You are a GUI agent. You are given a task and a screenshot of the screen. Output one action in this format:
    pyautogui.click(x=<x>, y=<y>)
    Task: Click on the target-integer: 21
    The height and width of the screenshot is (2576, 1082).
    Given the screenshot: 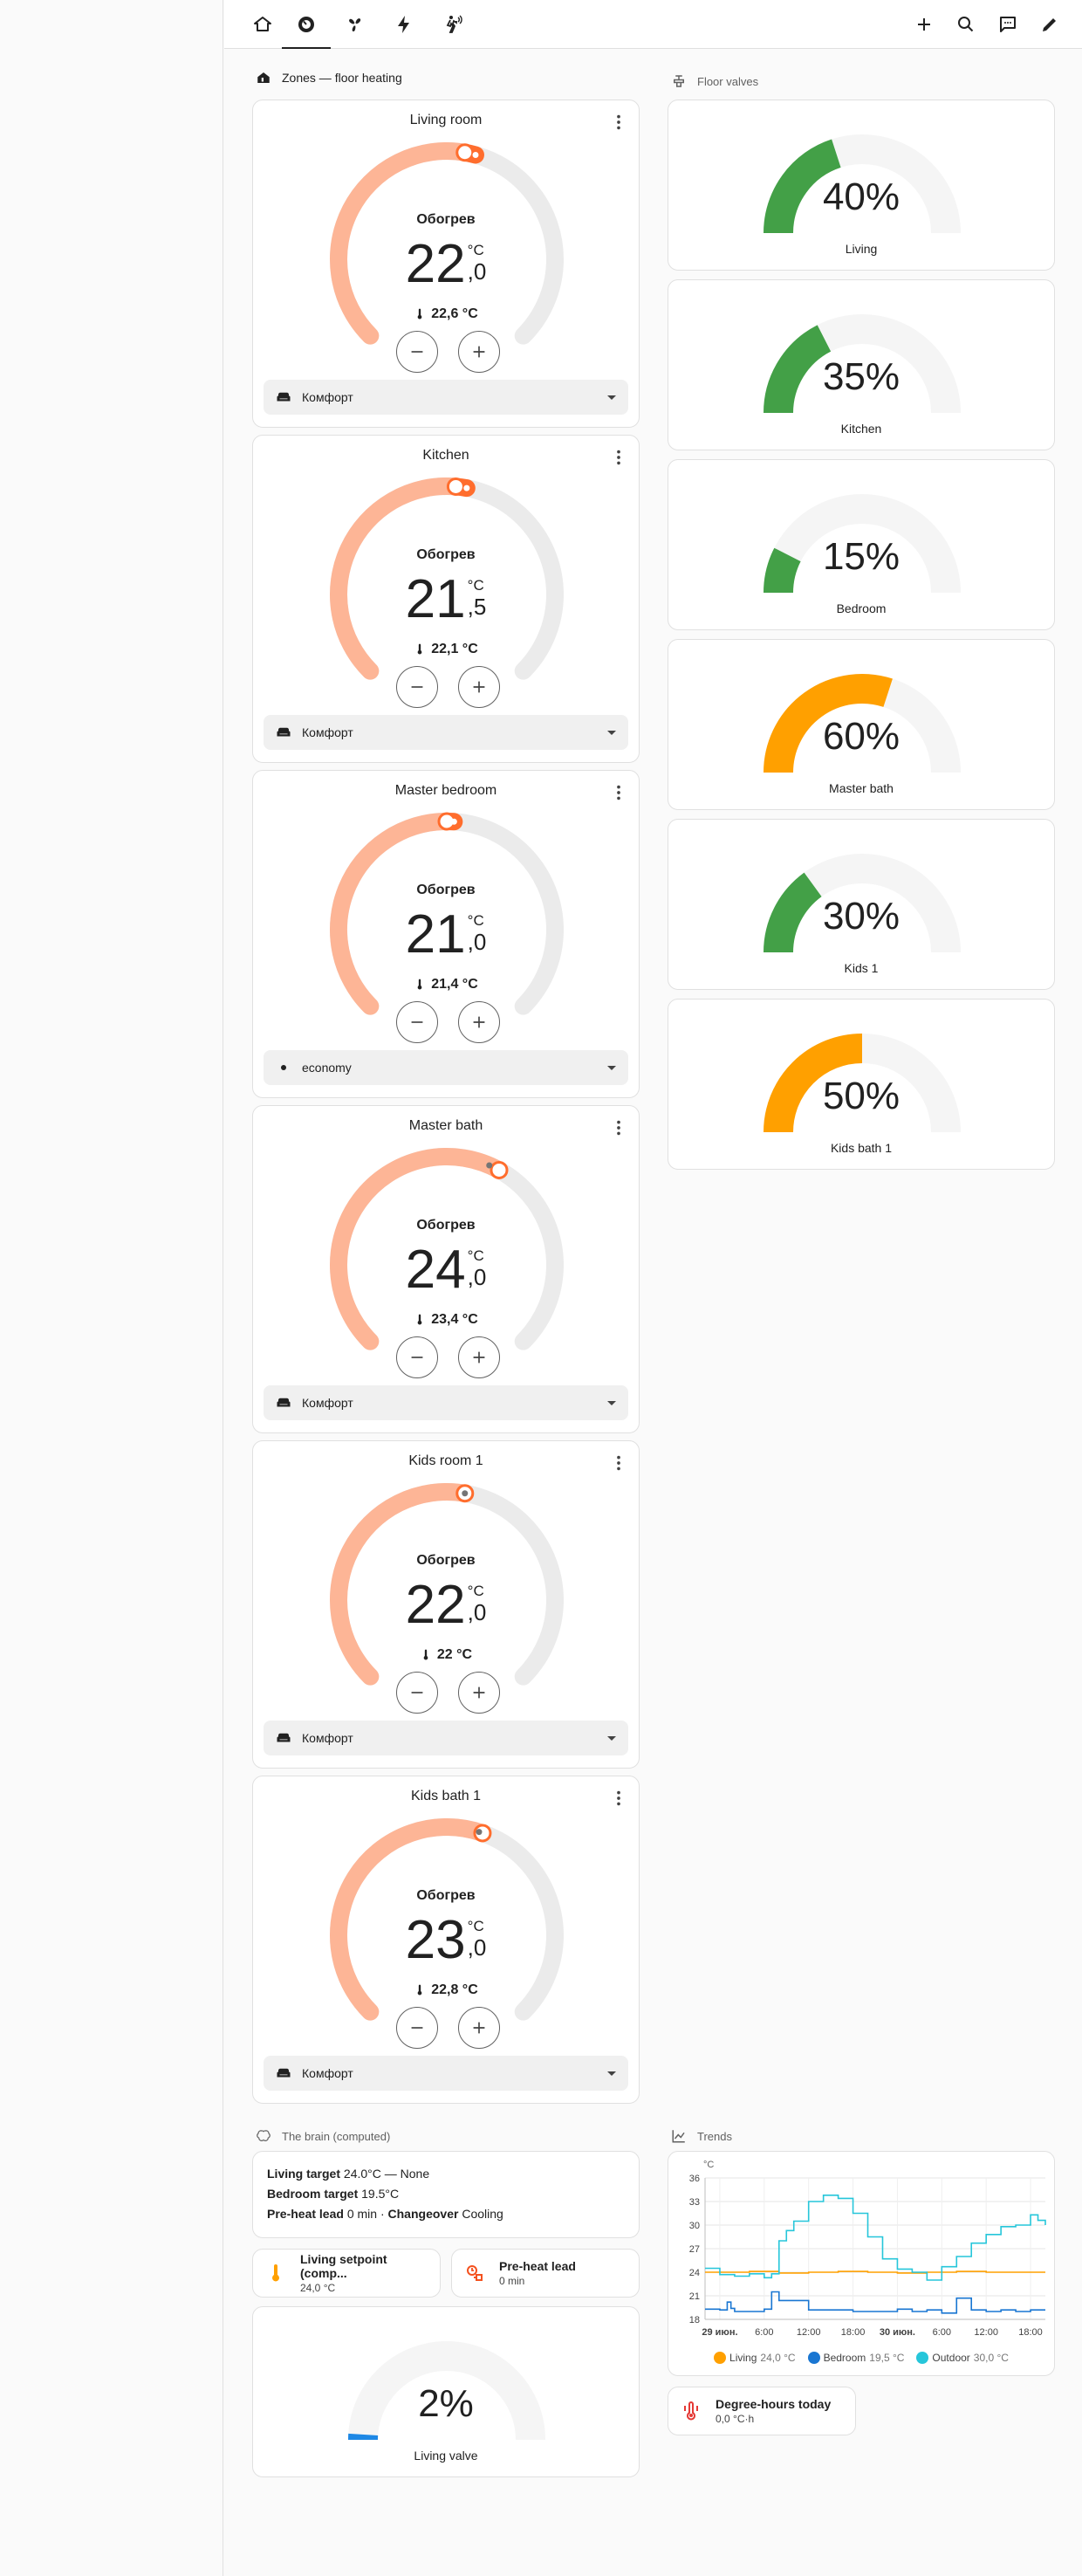 What is the action you would take?
    pyautogui.click(x=435, y=599)
    